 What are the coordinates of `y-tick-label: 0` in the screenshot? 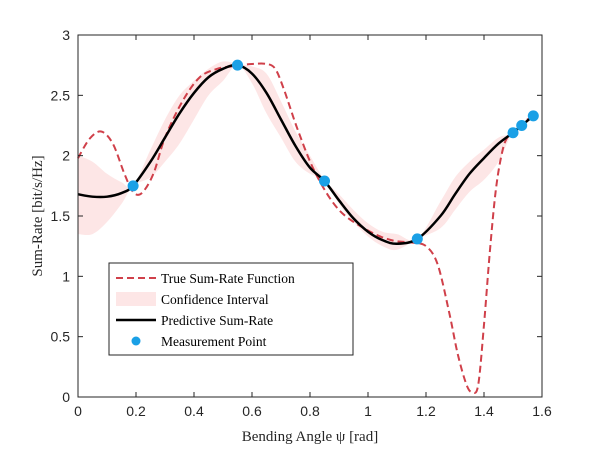 It's located at (66, 397).